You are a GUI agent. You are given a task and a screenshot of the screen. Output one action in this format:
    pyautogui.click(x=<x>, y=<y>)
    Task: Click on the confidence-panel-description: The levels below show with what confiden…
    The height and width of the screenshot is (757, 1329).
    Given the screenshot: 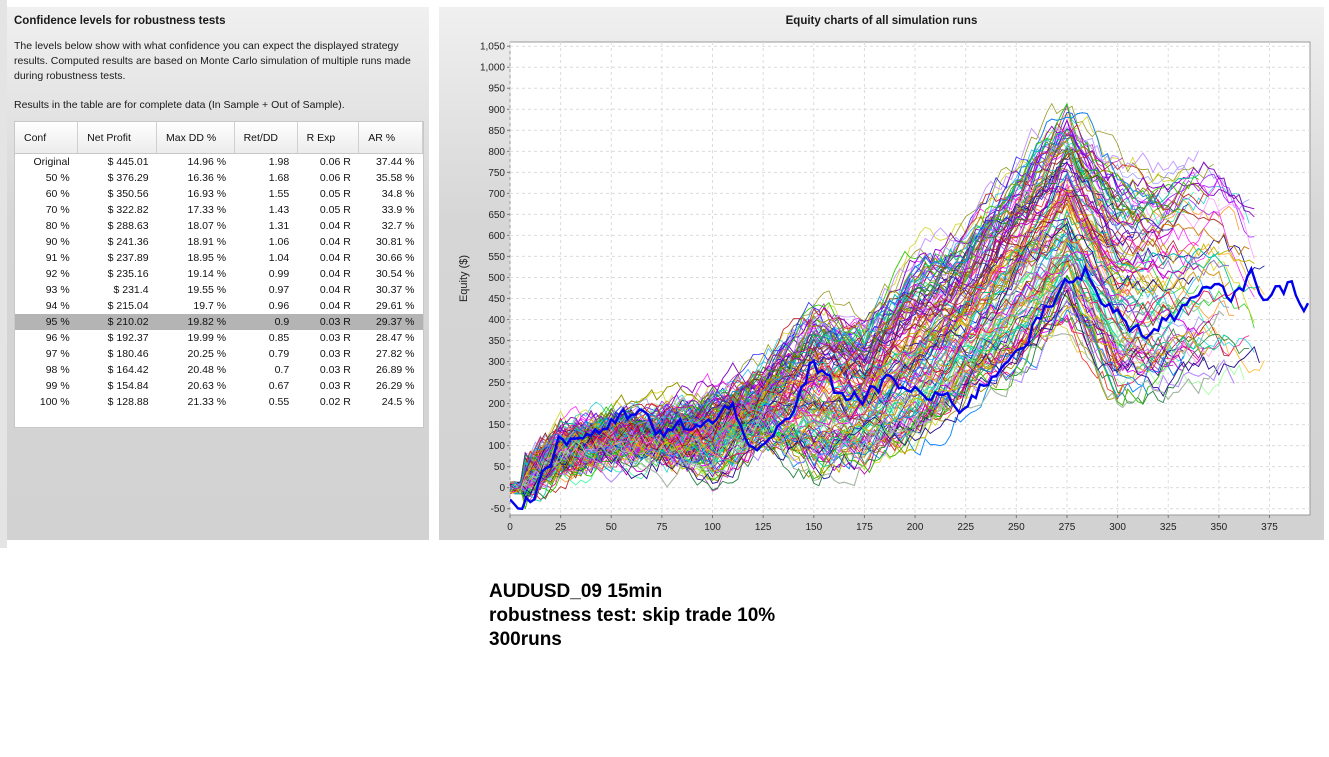 What is the action you would take?
    pyautogui.click(x=212, y=61)
    